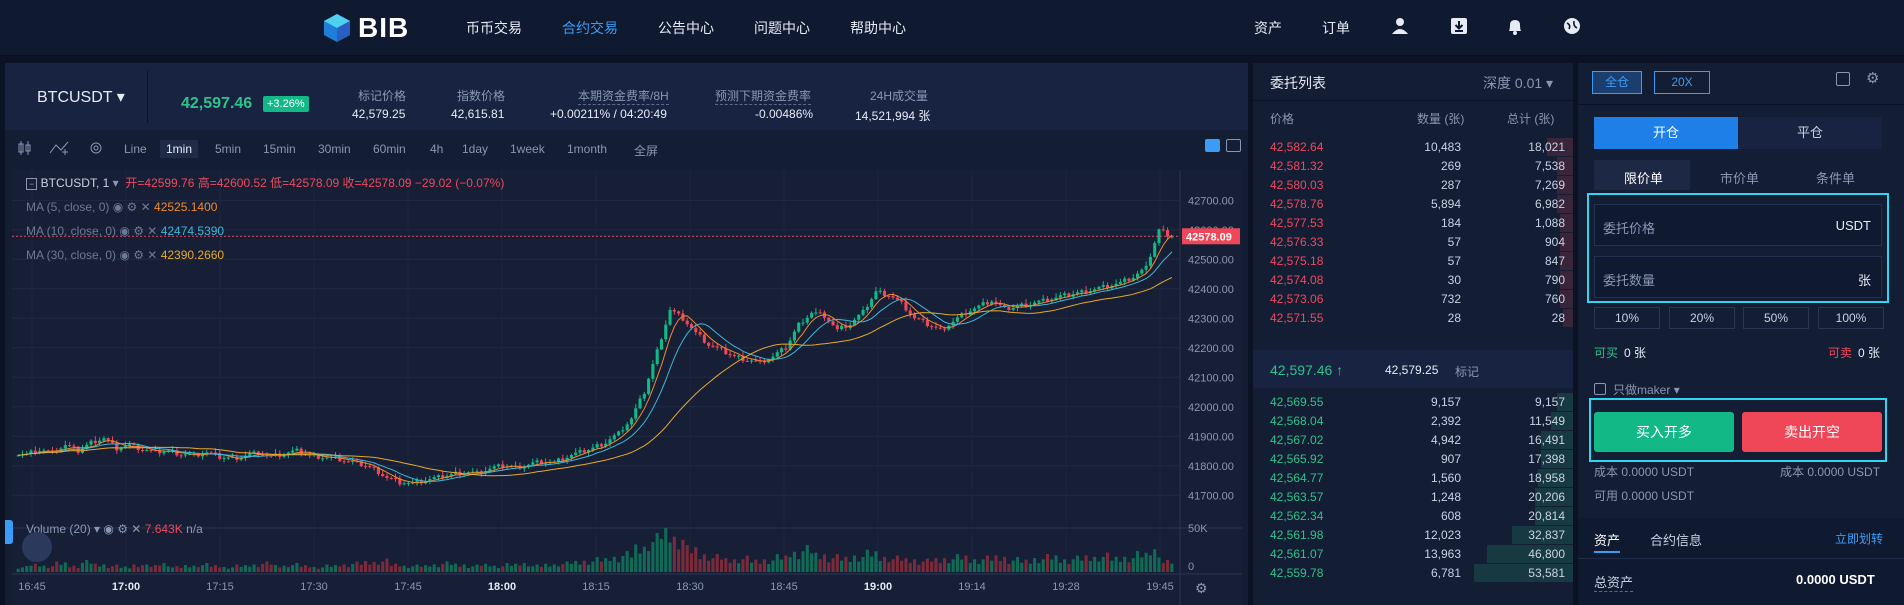 This screenshot has width=1904, height=605. Describe the element at coordinates (623, 97) in the screenshot. I see `funding-rate-label: 本期资金费率/8H` at that location.